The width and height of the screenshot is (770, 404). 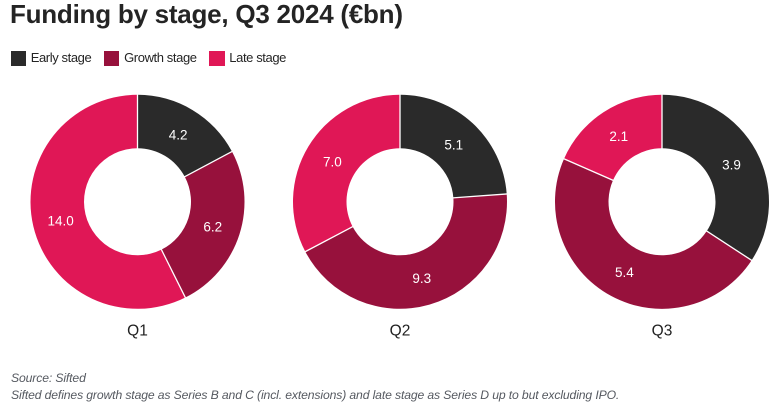 I want to click on svg-text: 5.1, so click(x=453, y=144).